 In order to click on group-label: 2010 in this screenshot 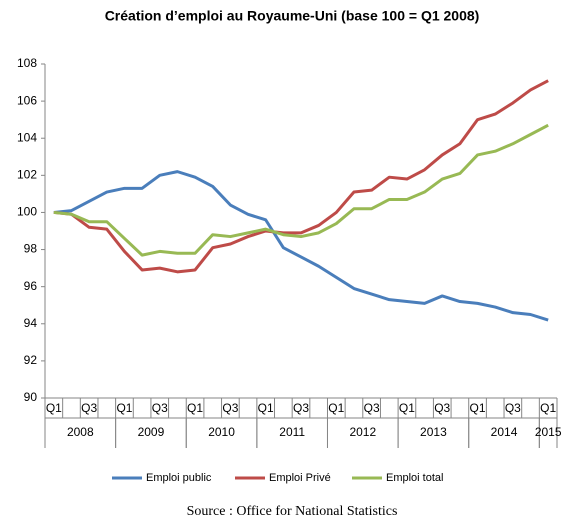, I will do `click(221, 432)`.